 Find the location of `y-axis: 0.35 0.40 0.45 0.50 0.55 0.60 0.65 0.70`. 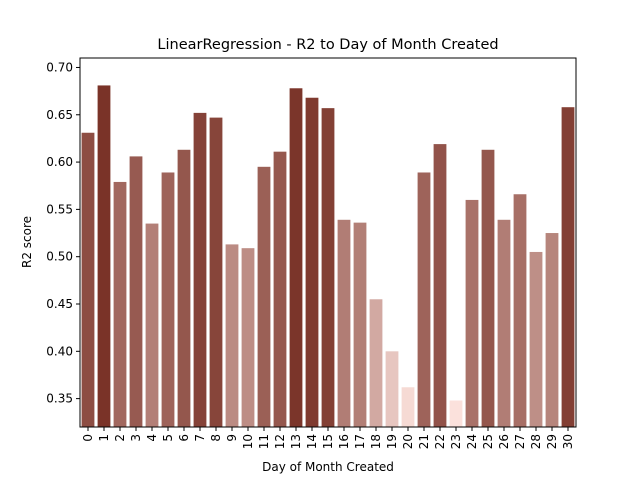

y-axis: 0.35 0.40 0.45 0.50 0.55 0.60 0.65 0.70 is located at coordinates (63, 233).